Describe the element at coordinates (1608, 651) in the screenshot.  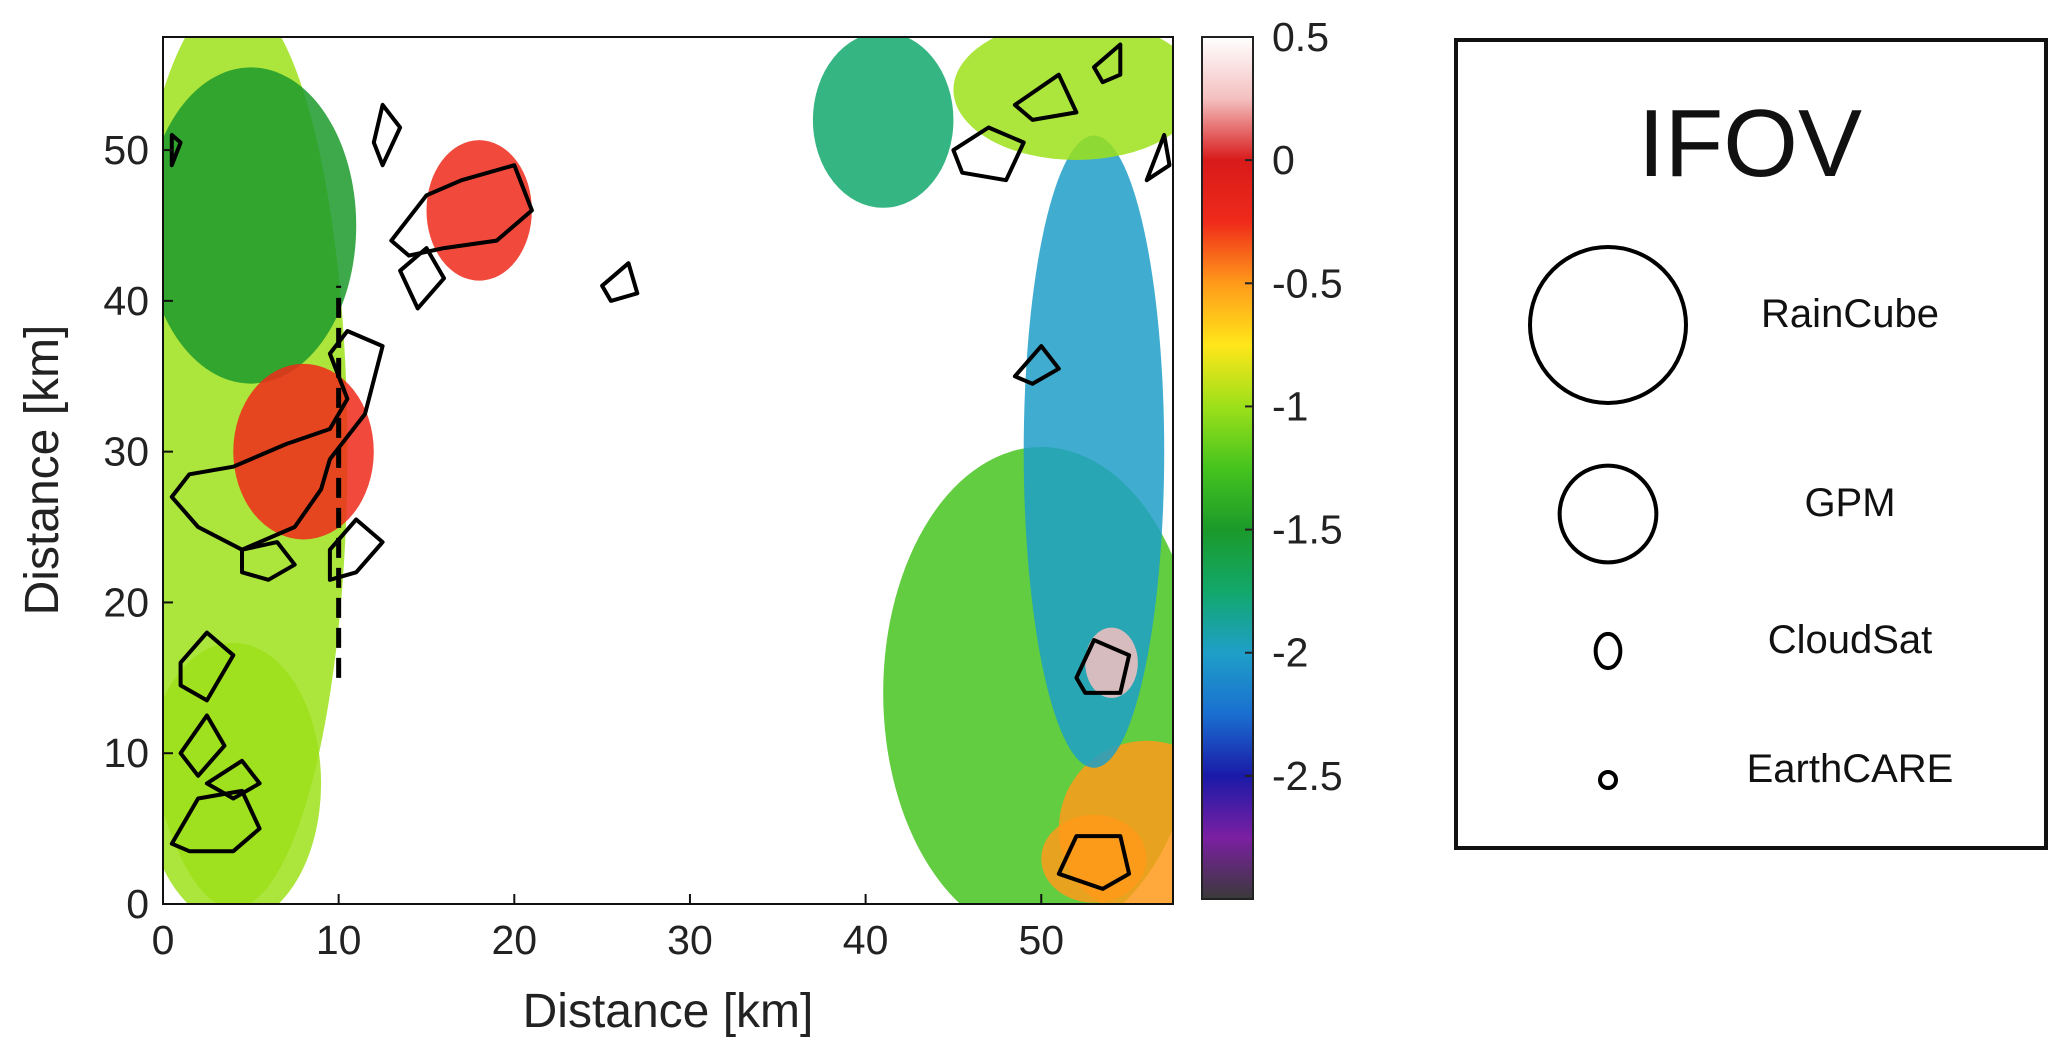
I see `ifov-circle-cloudsat` at that location.